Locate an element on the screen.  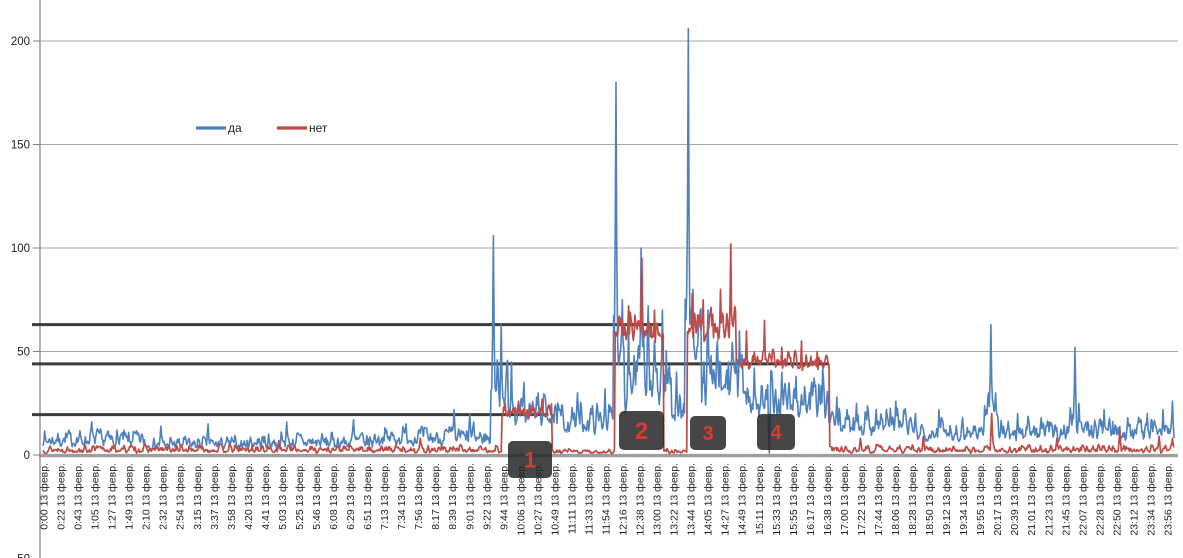
x-tick-label-19: 6:51 13 февр. is located at coordinates (368, 496).